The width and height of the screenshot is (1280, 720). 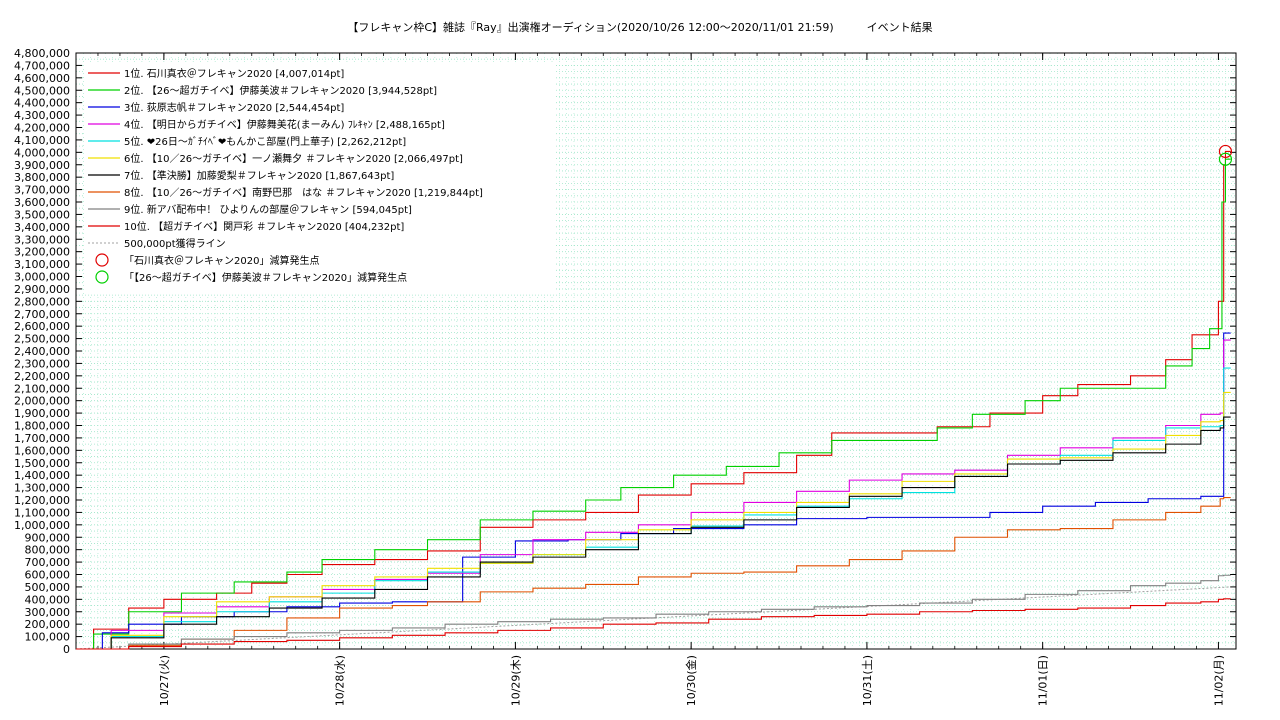 What do you see at coordinates (48, 637) in the screenshot?
I see `y-tick-label: 100,000` at bounding box center [48, 637].